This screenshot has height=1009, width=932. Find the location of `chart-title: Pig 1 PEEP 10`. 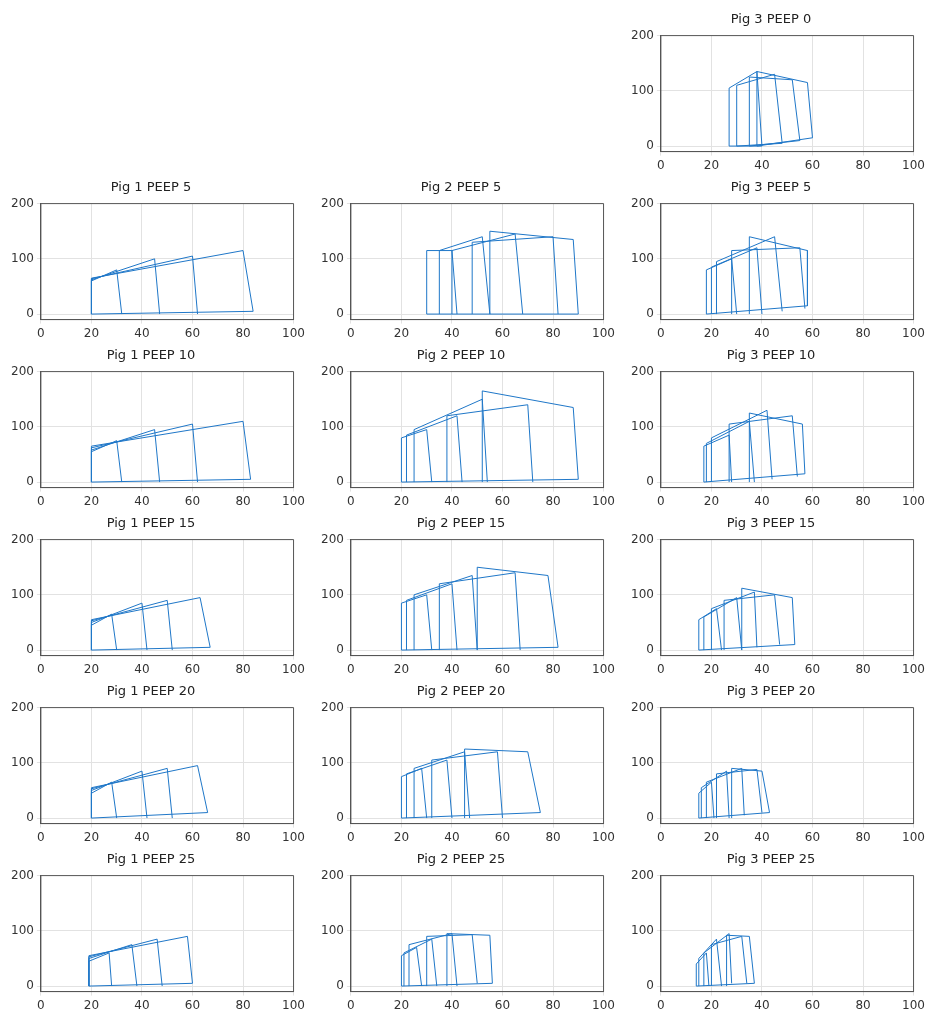

chart-title: Pig 1 PEEP 10 is located at coordinates (151, 355).